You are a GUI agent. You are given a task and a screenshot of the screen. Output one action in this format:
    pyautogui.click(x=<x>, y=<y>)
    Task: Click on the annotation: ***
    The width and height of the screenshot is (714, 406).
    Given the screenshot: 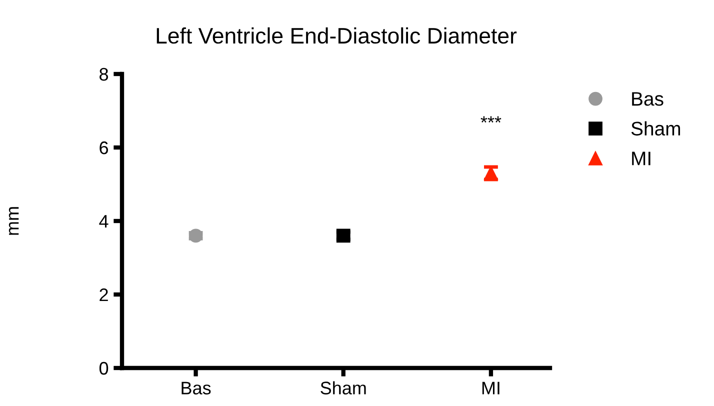 What is the action you would take?
    pyautogui.click(x=491, y=119)
    